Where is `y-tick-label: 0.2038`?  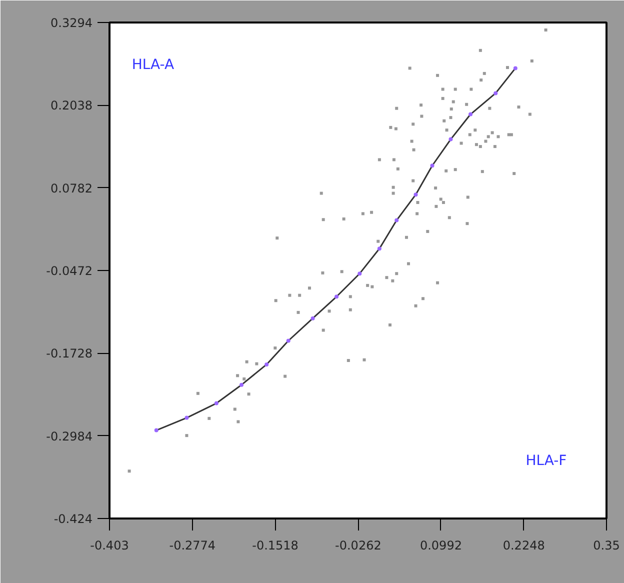
y-tick-label: 0.2038 is located at coordinates (71, 105).